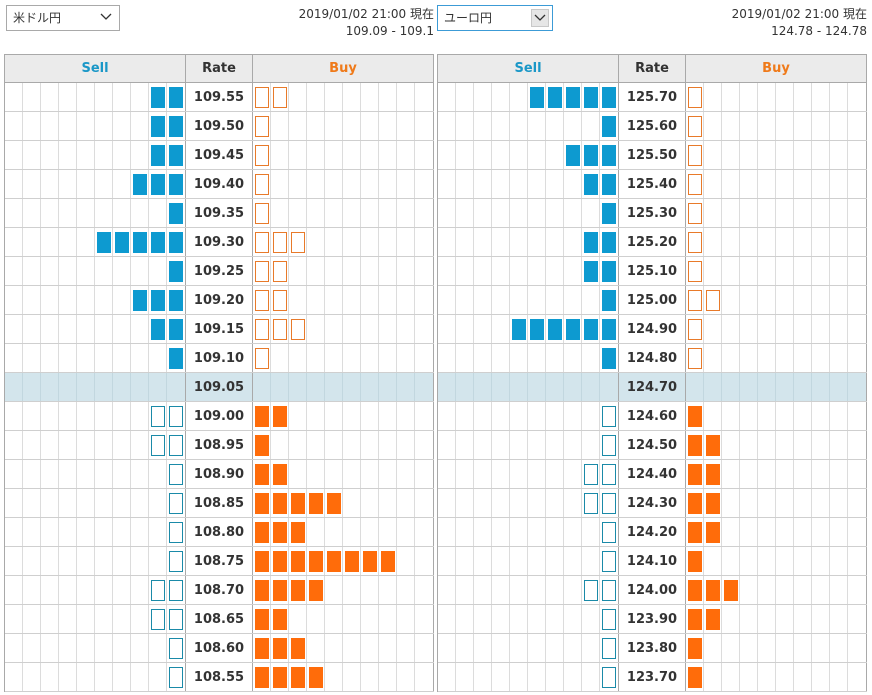 The image size is (872, 695). Describe the element at coordinates (332, 23) in the screenshot. I see `rate-info-usdjpy: 2019/01/02 21:00 現在 109.09 - 109.1` at that location.